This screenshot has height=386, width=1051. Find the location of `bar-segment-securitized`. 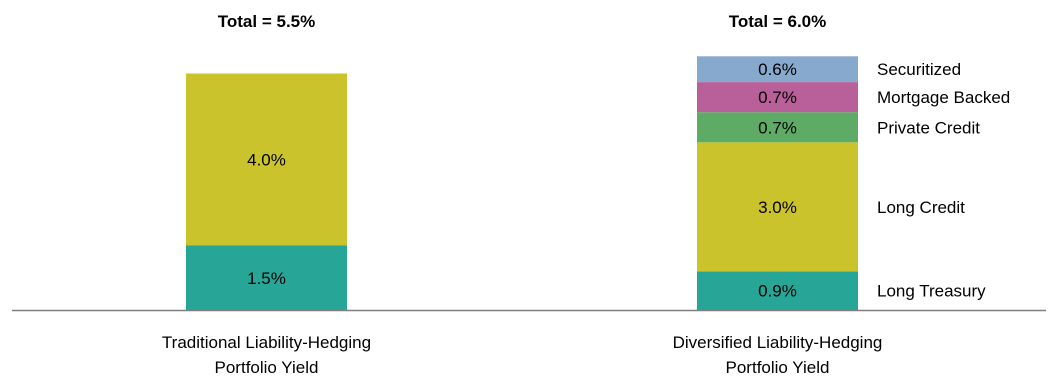

bar-segment-securitized is located at coordinates (777, 69).